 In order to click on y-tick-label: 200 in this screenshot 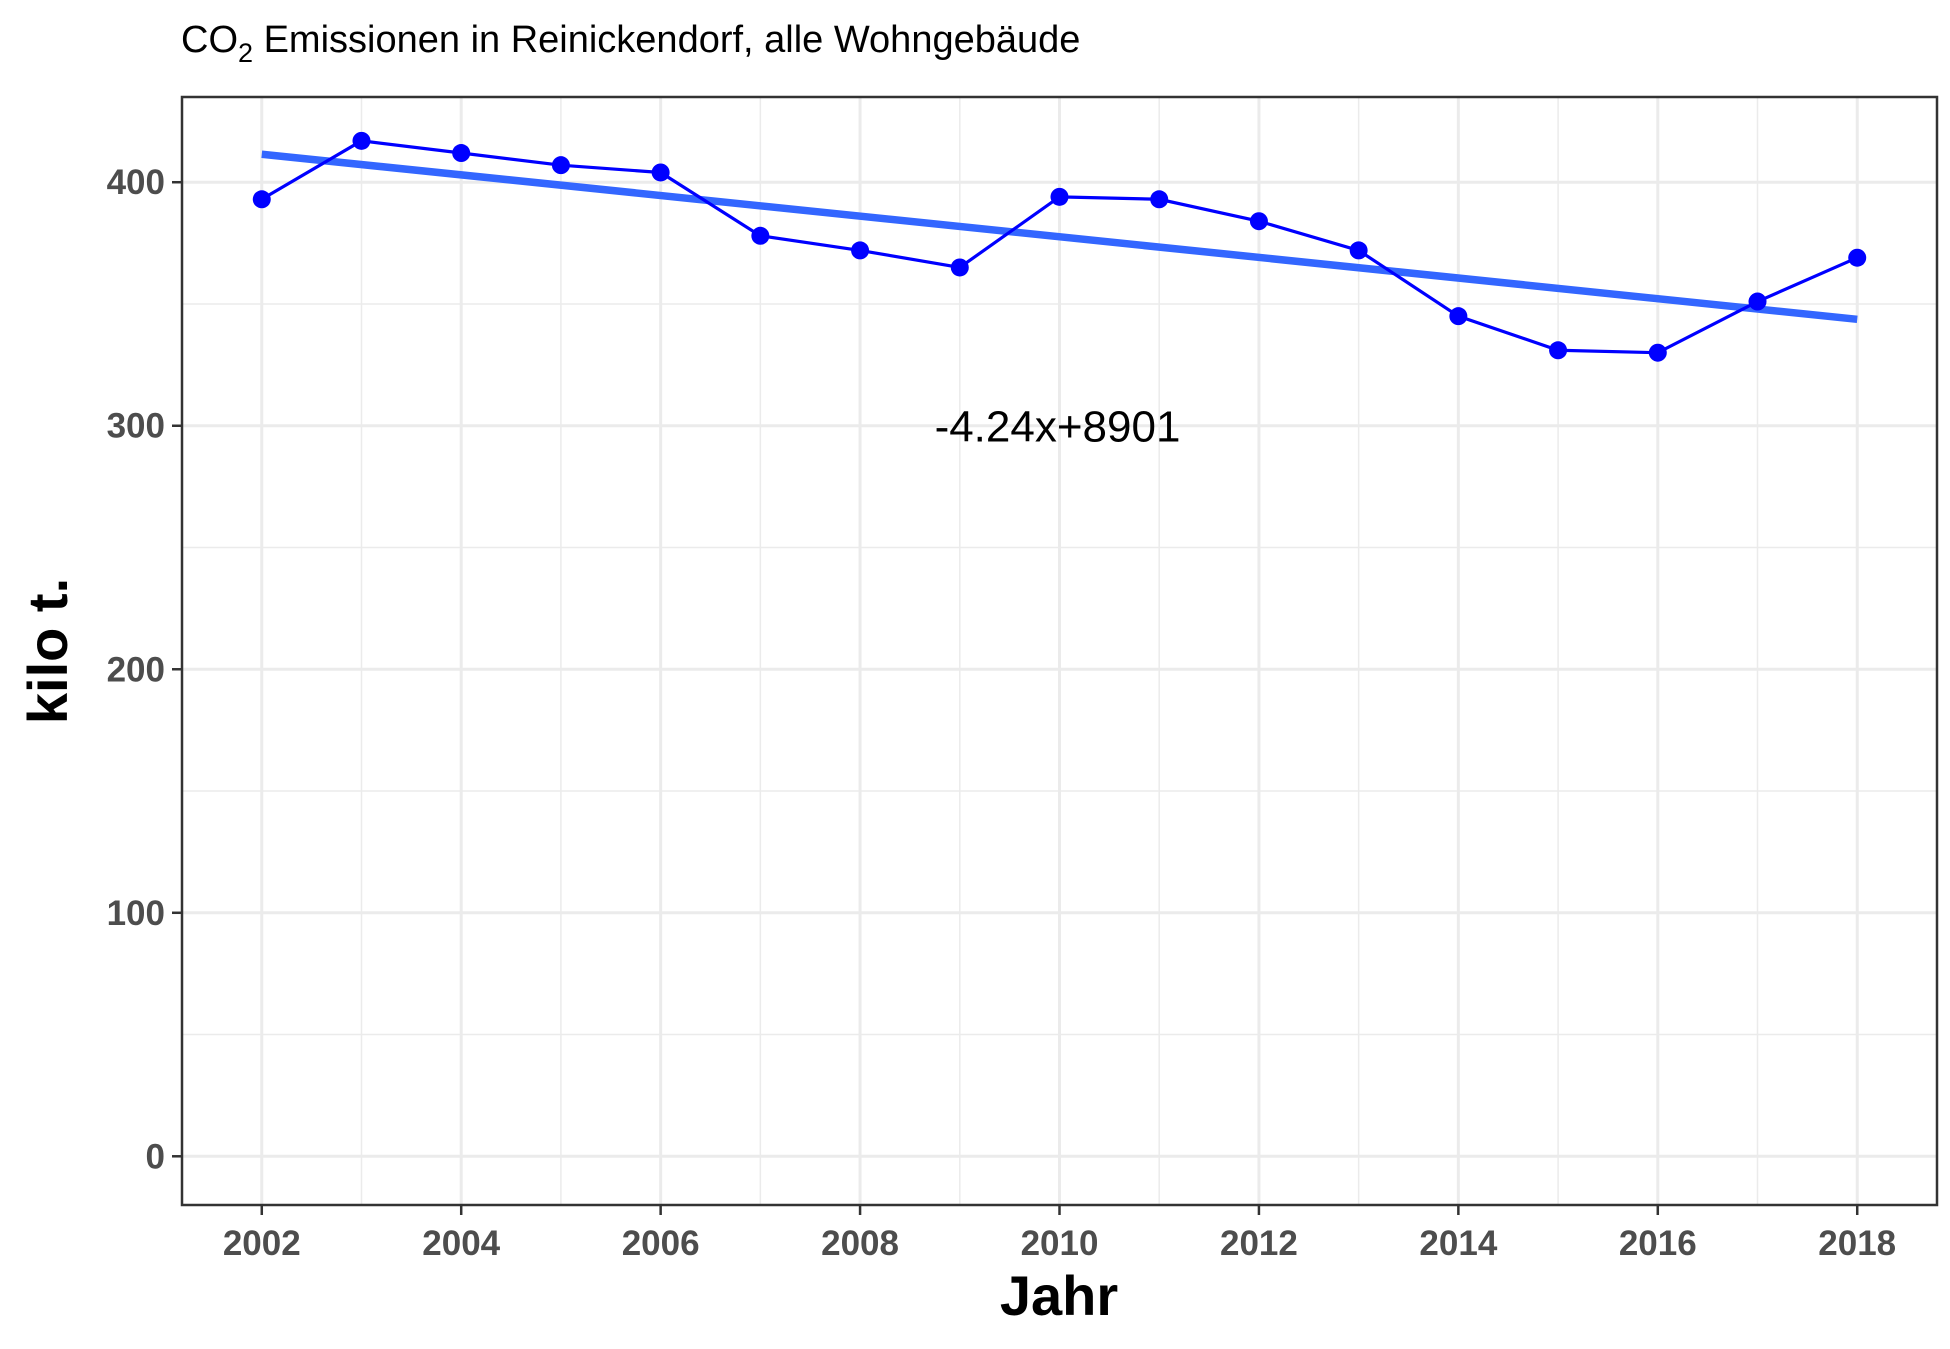, I will do `click(136, 669)`.